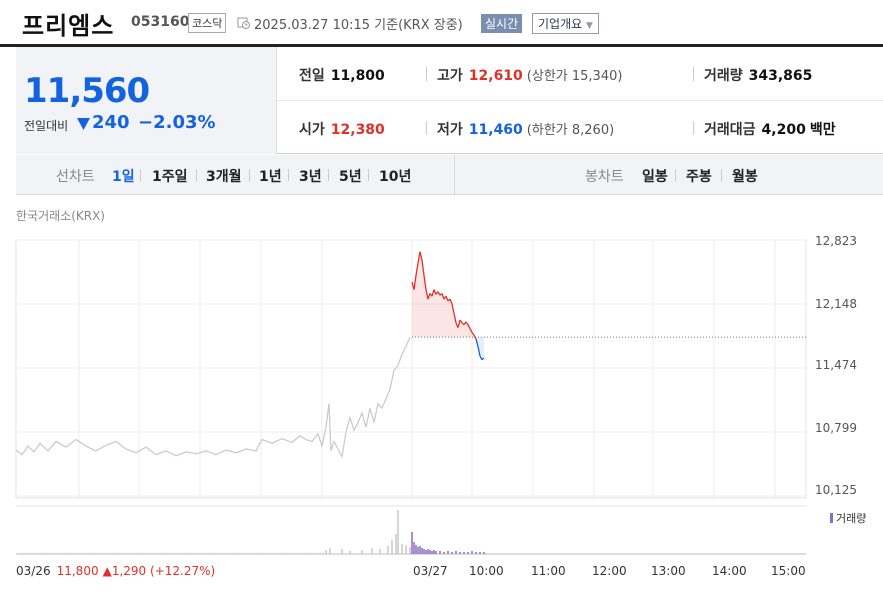  What do you see at coordinates (312, 76) in the screenshot?
I see `prev-close-label: 전일` at bounding box center [312, 76].